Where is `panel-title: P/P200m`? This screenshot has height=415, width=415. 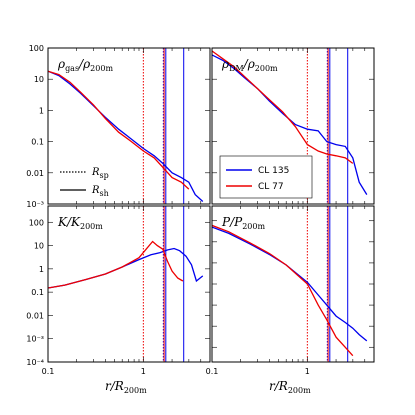
panel-title: P/P200m is located at coordinates (243, 223).